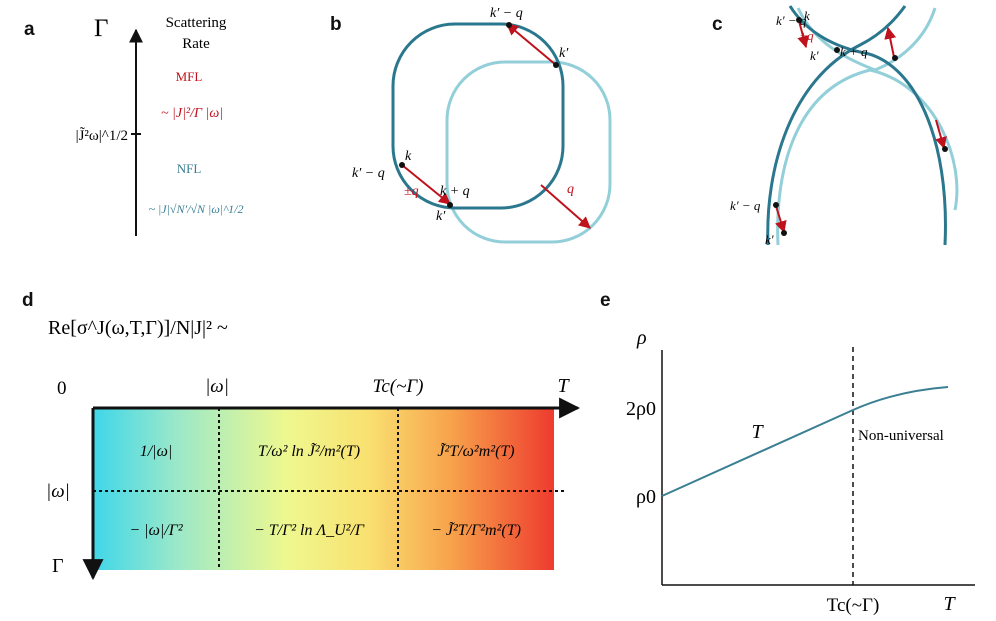 This screenshot has width=996, height=621. What do you see at coordinates (853, 605) in the screenshot?
I see `x-tick-tc: Tc(~Γ)` at bounding box center [853, 605].